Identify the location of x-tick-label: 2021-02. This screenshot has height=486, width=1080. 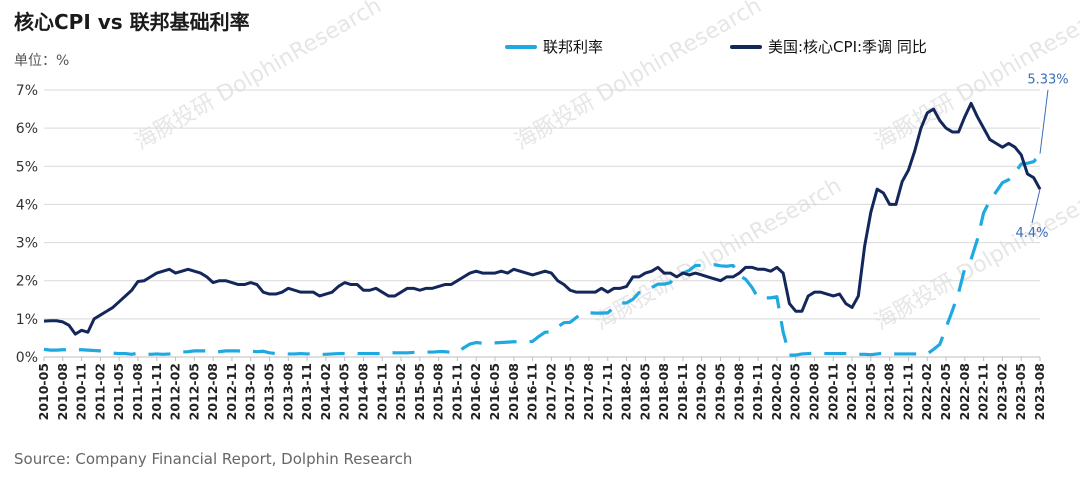
(851, 391).